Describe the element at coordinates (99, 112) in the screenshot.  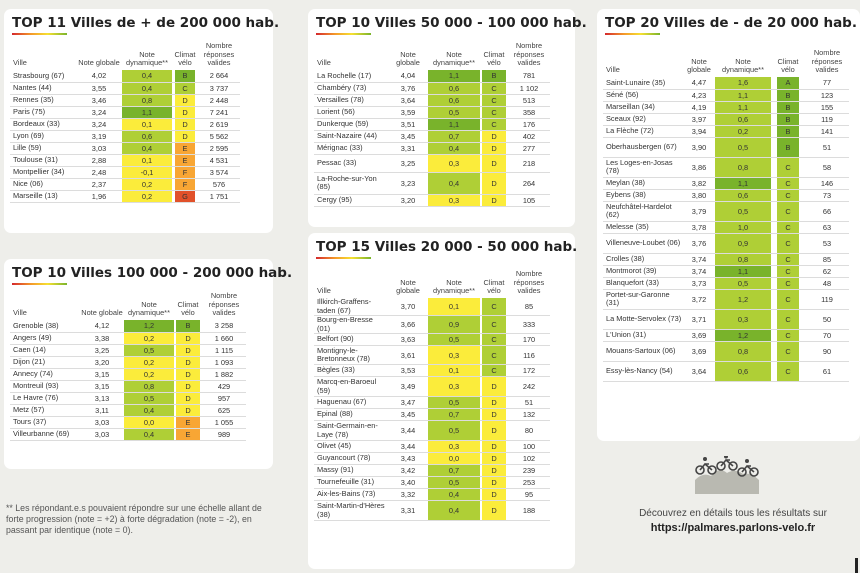
I see `note-globale: 3,24` at that location.